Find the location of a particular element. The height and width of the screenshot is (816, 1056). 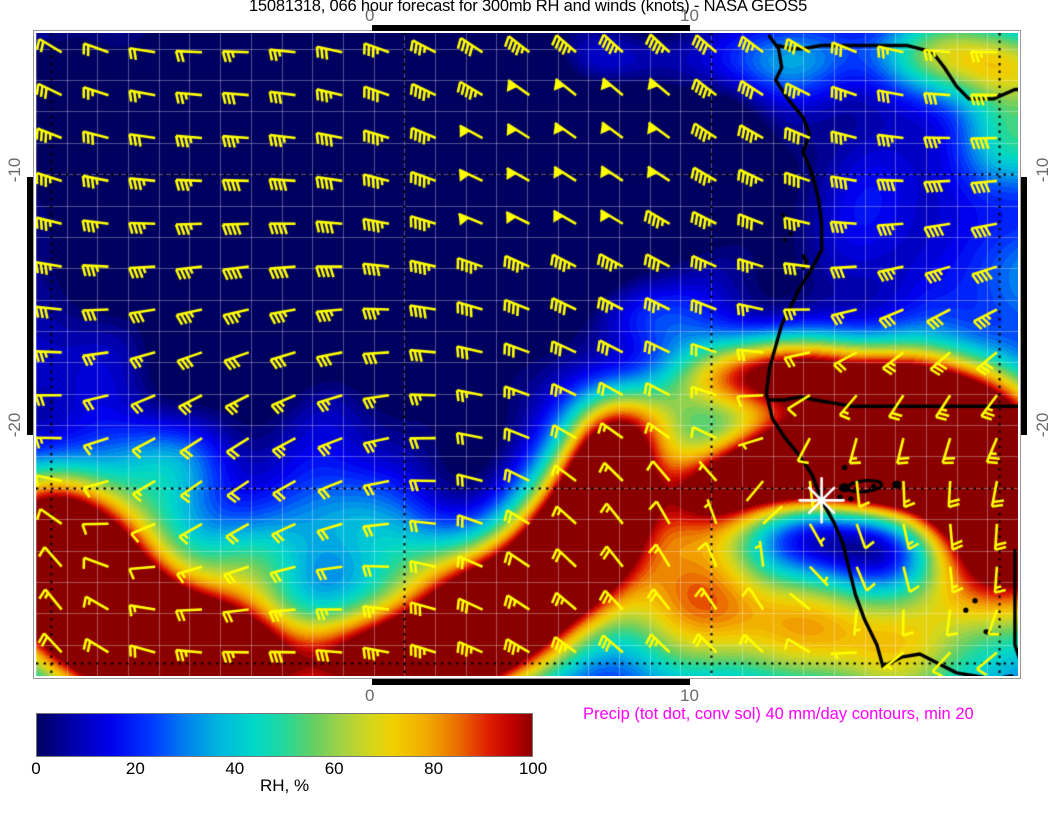

colorbar-axis-label: RH, % is located at coordinates (284, 785).